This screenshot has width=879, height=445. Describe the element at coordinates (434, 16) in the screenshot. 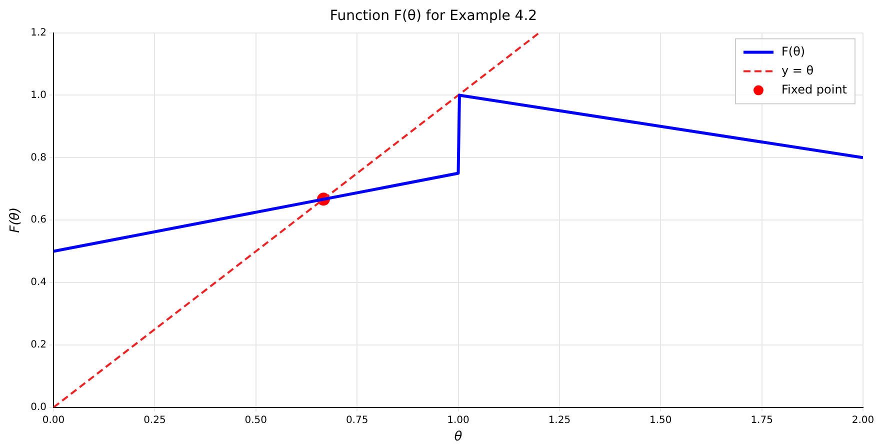

I see `chart-title: Function F(θ) for Example 4.2` at that location.